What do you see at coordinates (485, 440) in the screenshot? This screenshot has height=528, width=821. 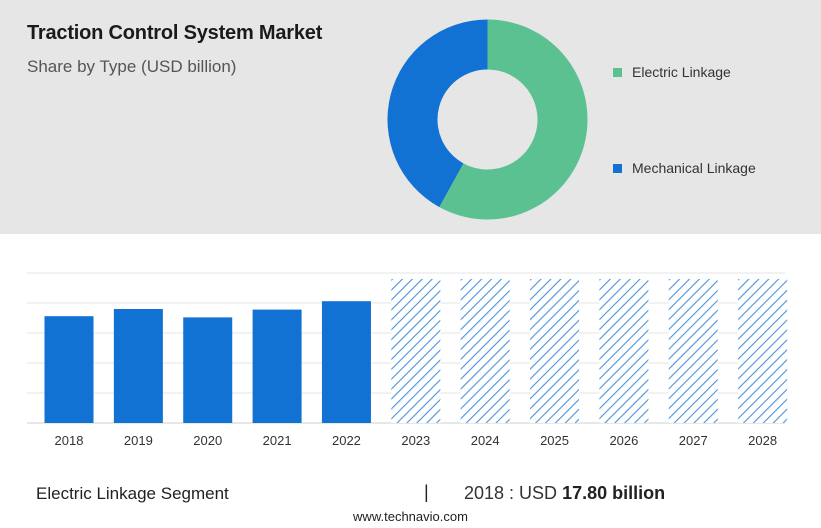 I see `x-tick-label-2024: 2024` at bounding box center [485, 440].